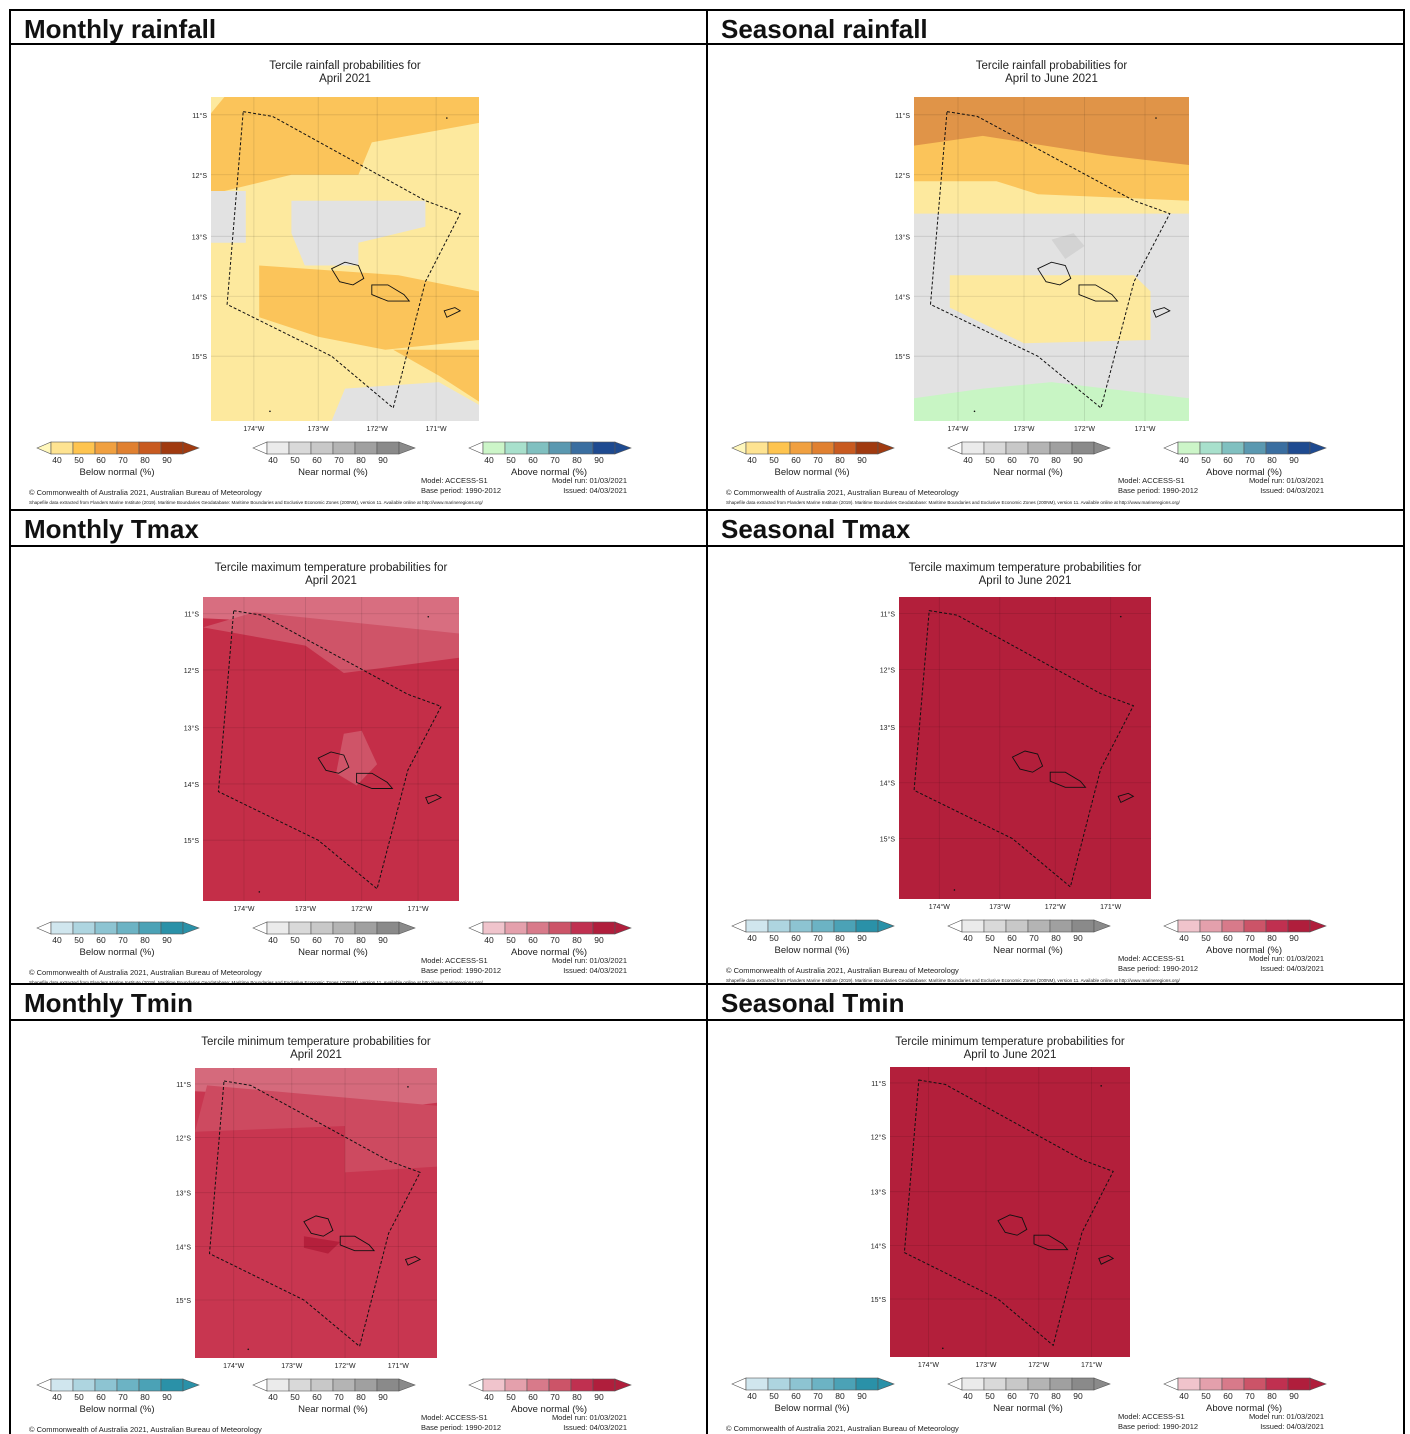 The image size is (1410, 1434). Describe the element at coordinates (270, 411) in the screenshot. I see `small-island` at that location.